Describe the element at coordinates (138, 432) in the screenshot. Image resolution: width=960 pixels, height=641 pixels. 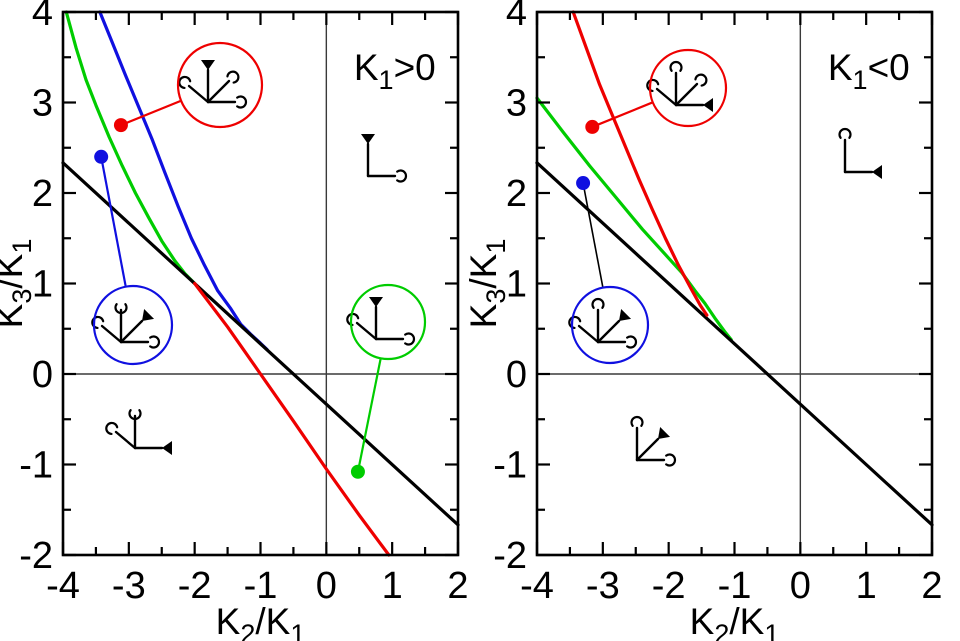
I see `region-config-bottom-left-icon` at that location.